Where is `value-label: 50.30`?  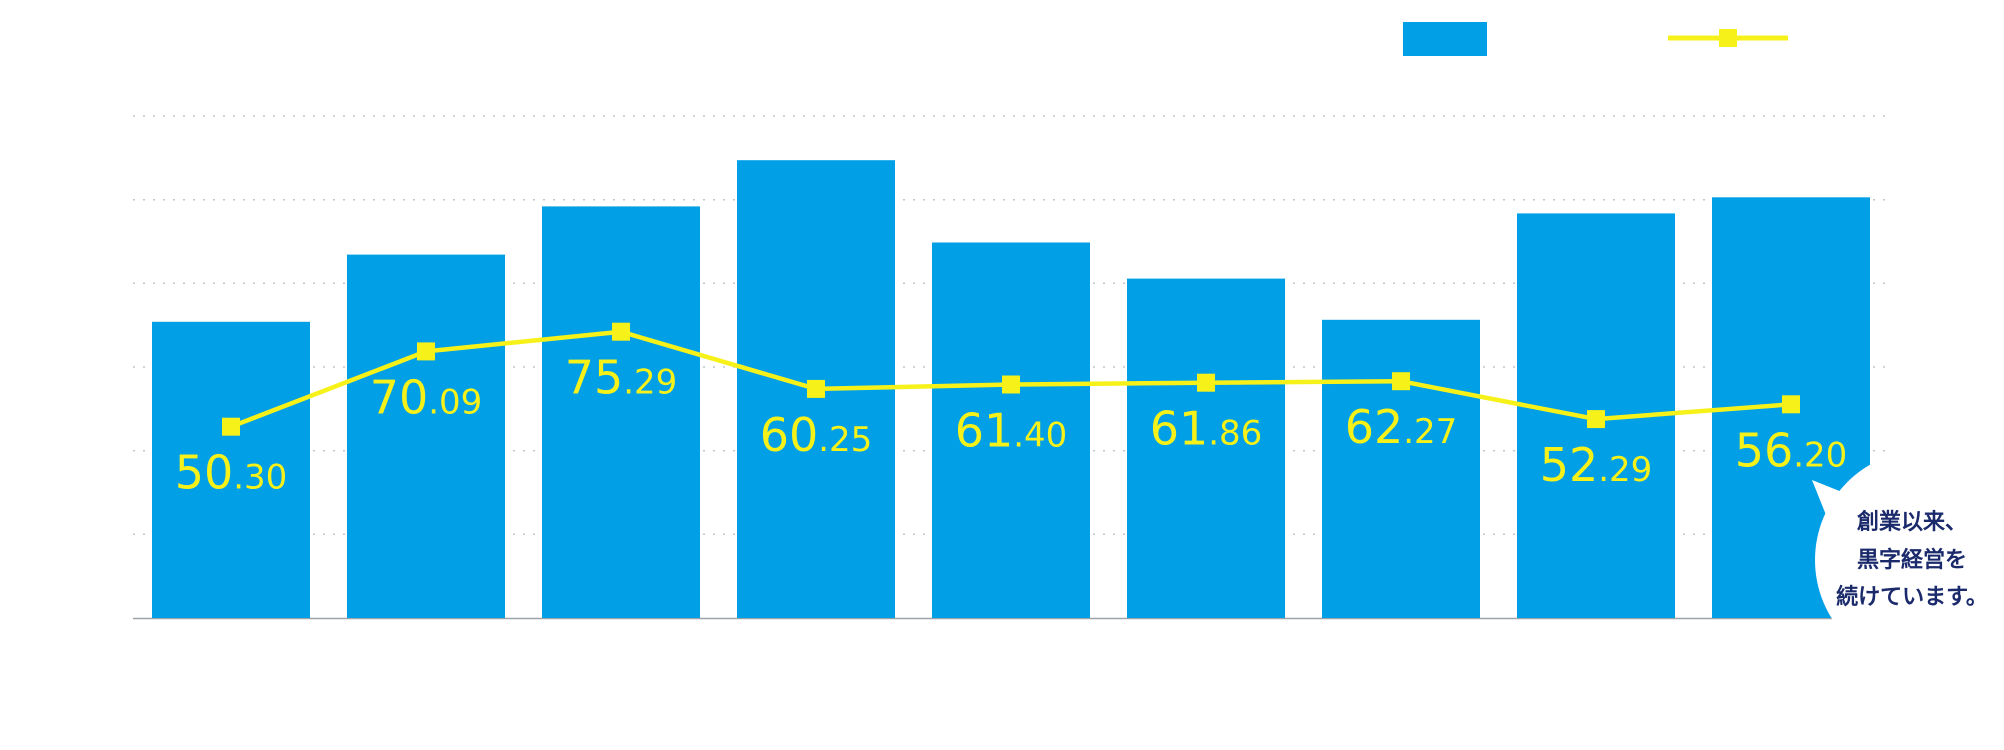
value-label: 50.30 is located at coordinates (231, 473).